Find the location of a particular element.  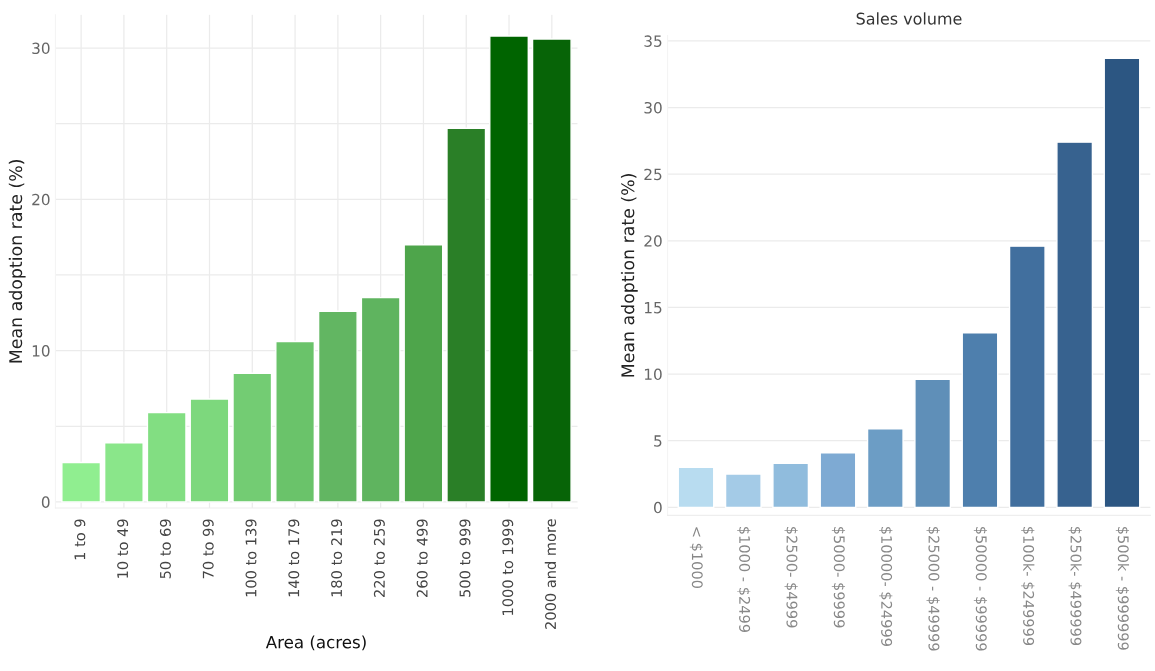

x-tick-label: 1 to 9 is located at coordinates (80, 539).